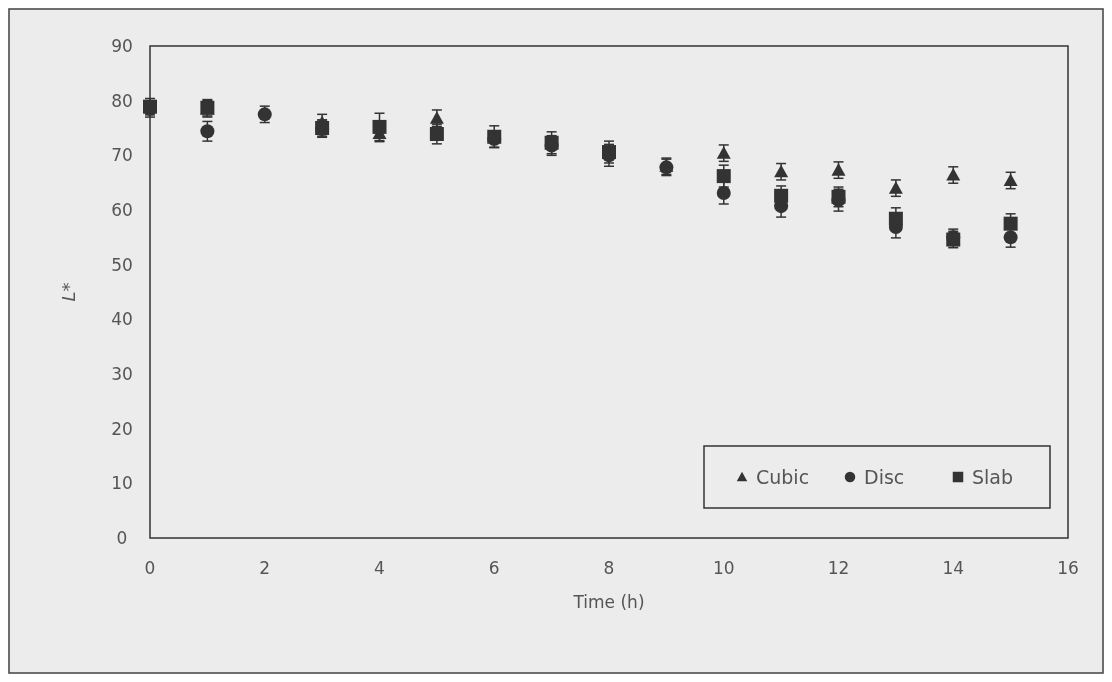 The image size is (1112, 682). Describe the element at coordinates (68, 292) in the screenshot. I see `y-axis-title: L*` at that location.